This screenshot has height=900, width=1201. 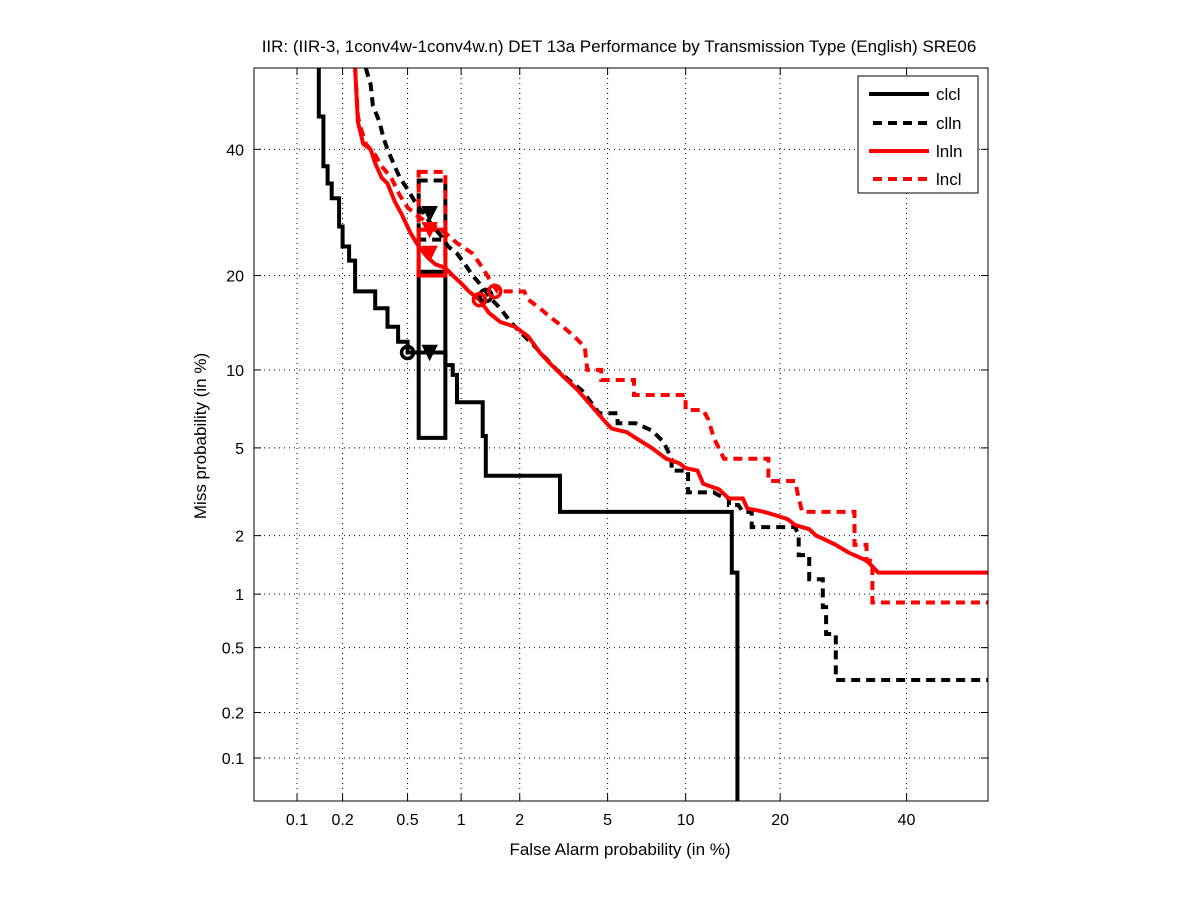 What do you see at coordinates (235, 150) in the screenshot?
I see `y-tick-label: 40` at bounding box center [235, 150].